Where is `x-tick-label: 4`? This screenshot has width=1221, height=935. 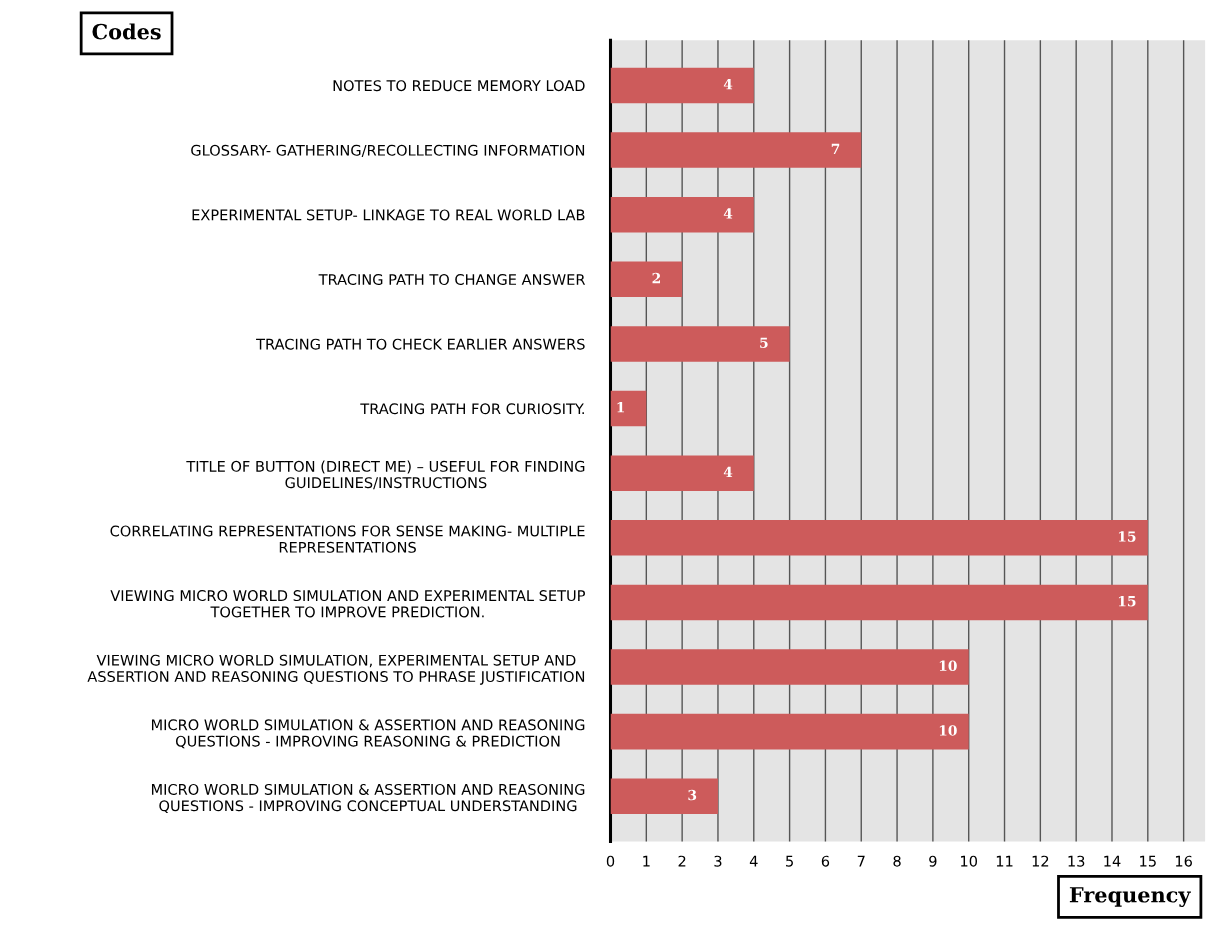 x-tick-label: 4 is located at coordinates (753, 861).